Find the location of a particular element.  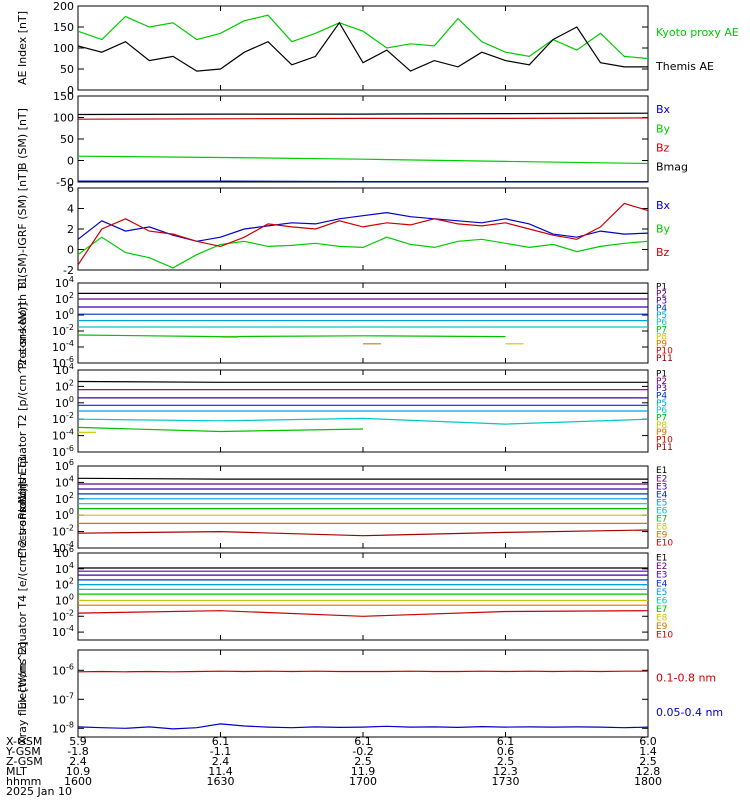

series-line-bx is located at coordinates (363, 181).